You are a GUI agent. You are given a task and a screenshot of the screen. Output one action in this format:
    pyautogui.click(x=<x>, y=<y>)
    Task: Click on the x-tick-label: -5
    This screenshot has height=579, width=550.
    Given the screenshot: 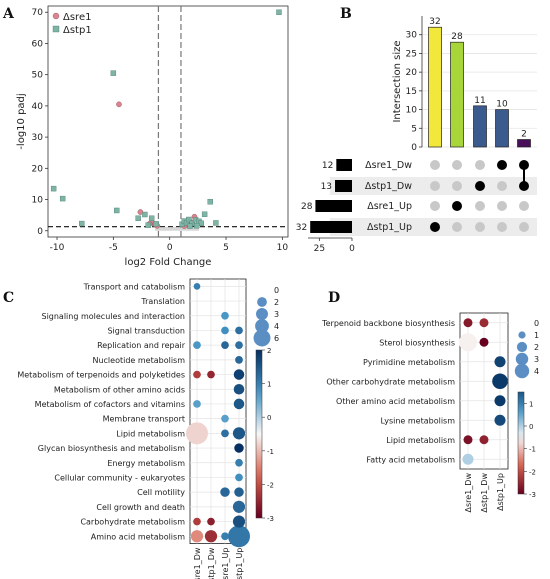 What is the action you would take?
    pyautogui.click(x=113, y=248)
    